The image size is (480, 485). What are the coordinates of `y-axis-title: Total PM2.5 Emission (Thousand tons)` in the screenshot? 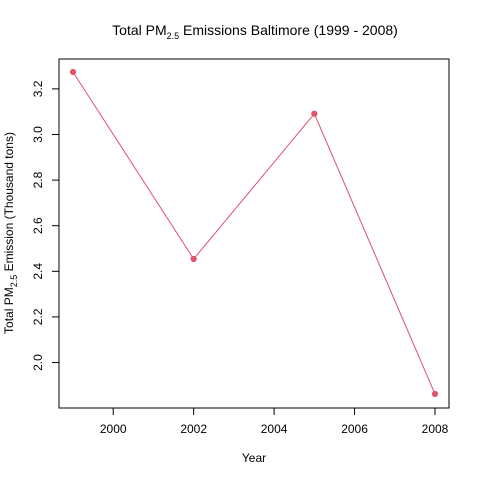 It's located at (10, 233).